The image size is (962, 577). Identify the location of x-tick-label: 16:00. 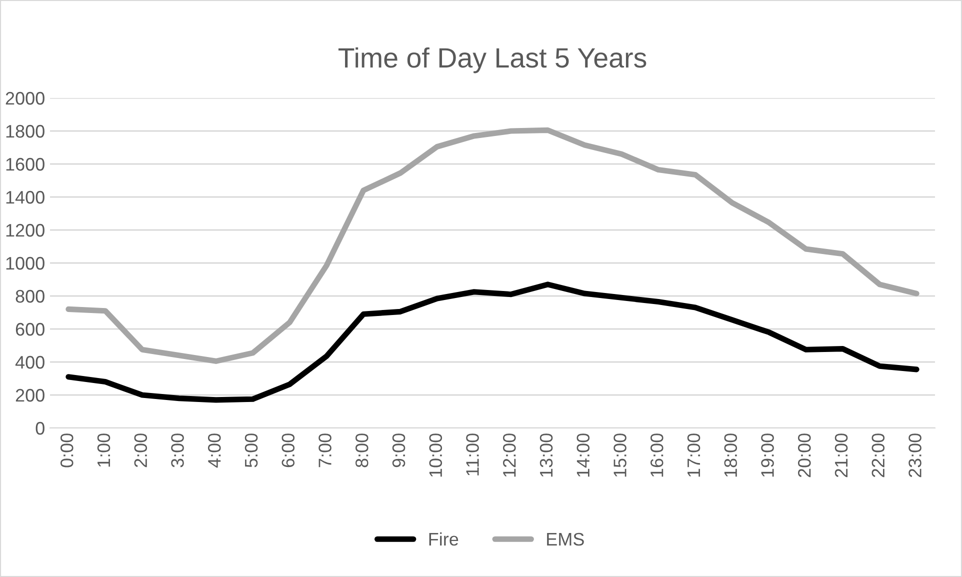
(657, 455).